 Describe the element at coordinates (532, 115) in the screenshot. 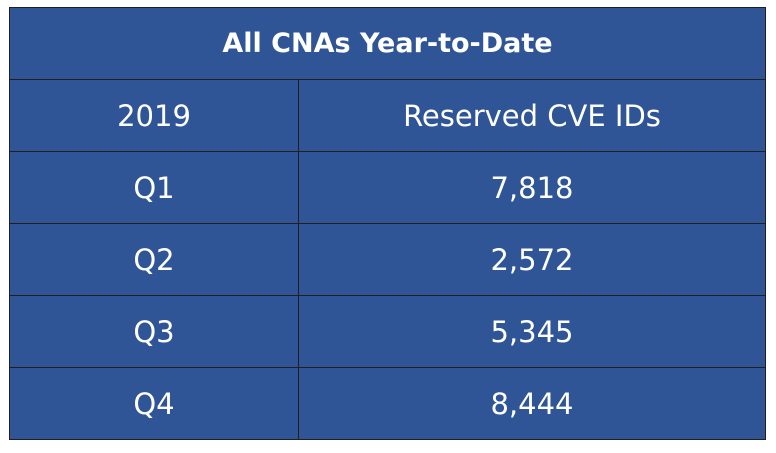

I see `header-cell: Reserved CVE IDs` at that location.